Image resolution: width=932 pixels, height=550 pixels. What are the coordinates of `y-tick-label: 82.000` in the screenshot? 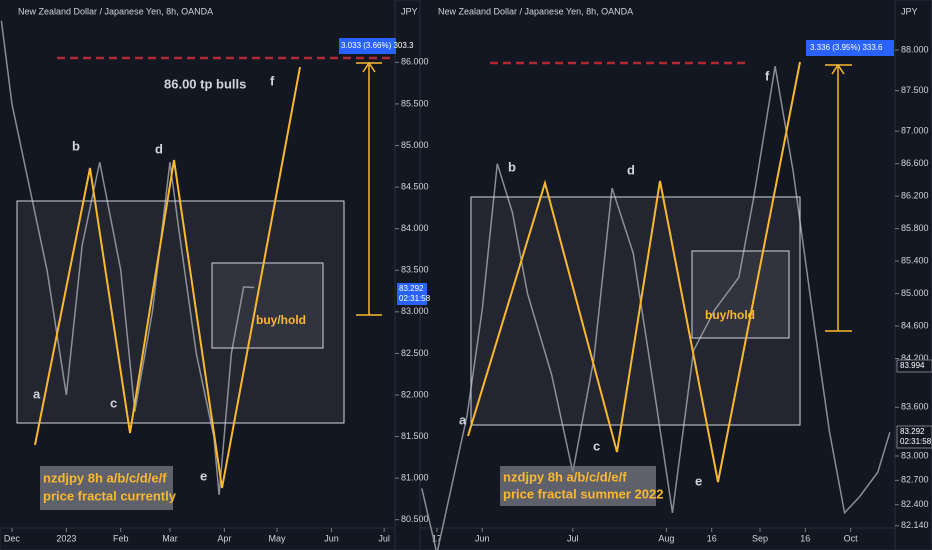 It's located at (415, 394).